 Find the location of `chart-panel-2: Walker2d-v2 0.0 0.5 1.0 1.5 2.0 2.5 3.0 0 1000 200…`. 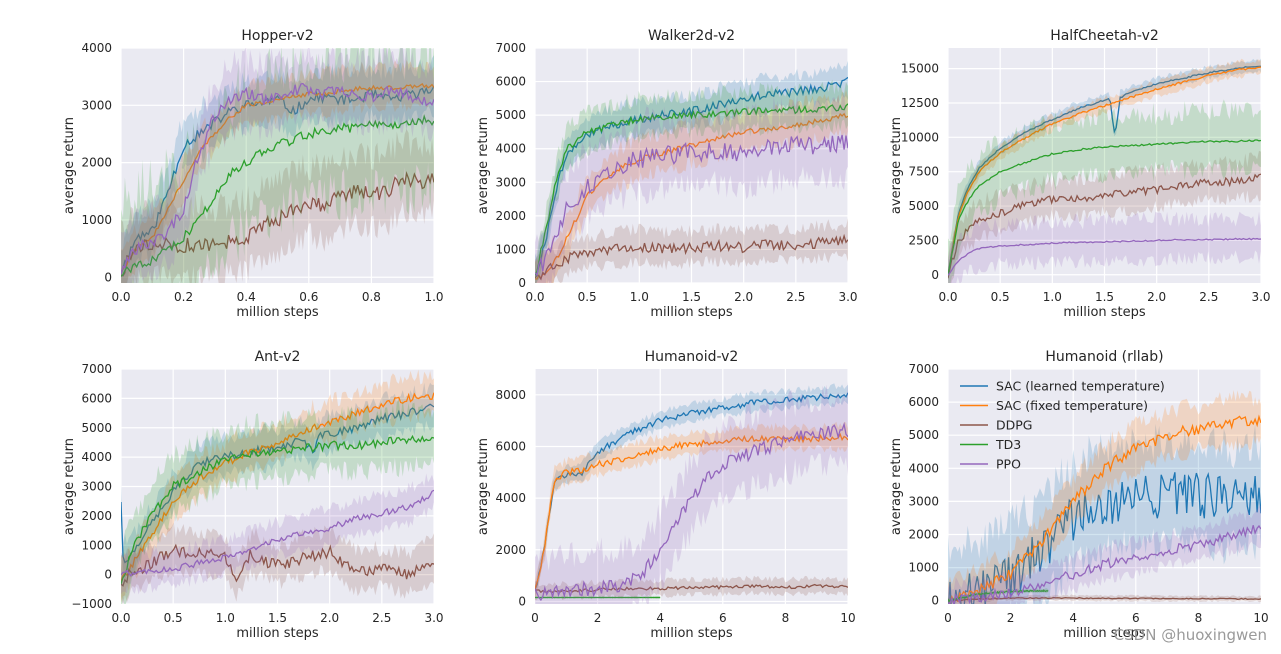

chart-panel-2: Walker2d-v2 0.0 0.5 1.0 1.5 2.0 2.5 3.0 0 1000 200… is located at coordinates (667, 174).